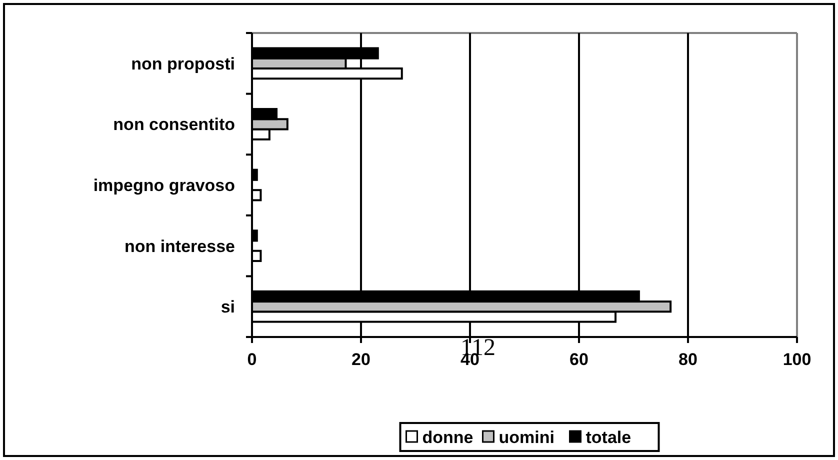  Describe the element at coordinates (252, 359) in the screenshot. I see `x-tick-label: 0` at that location.